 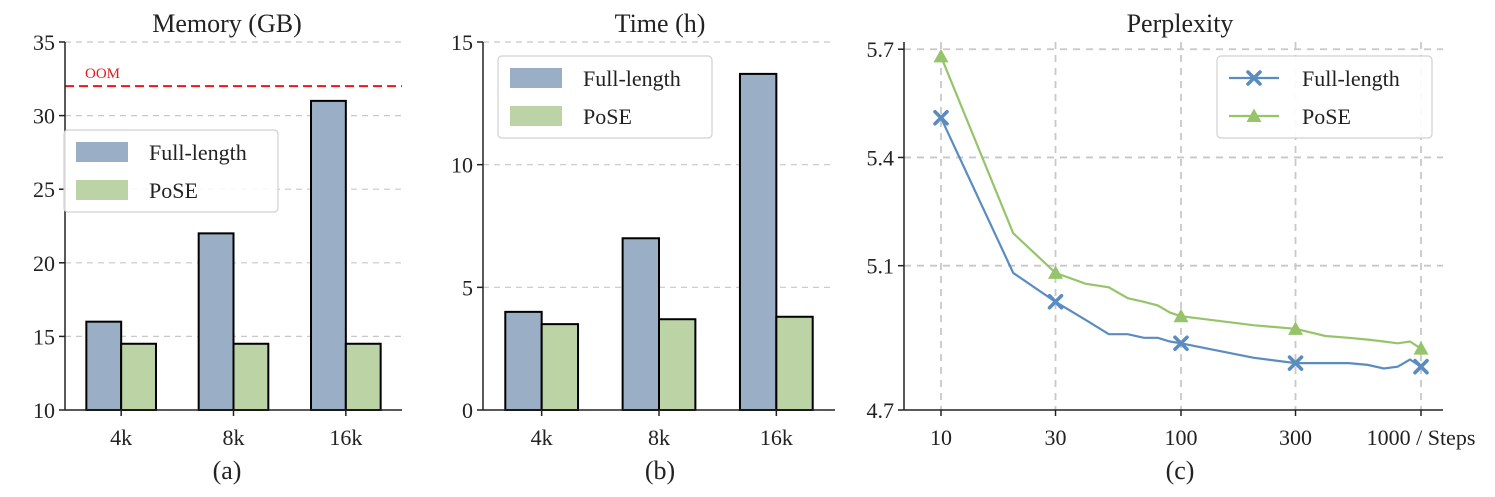 I want to click on time-chart-title: Time (h), so click(x=660, y=23).